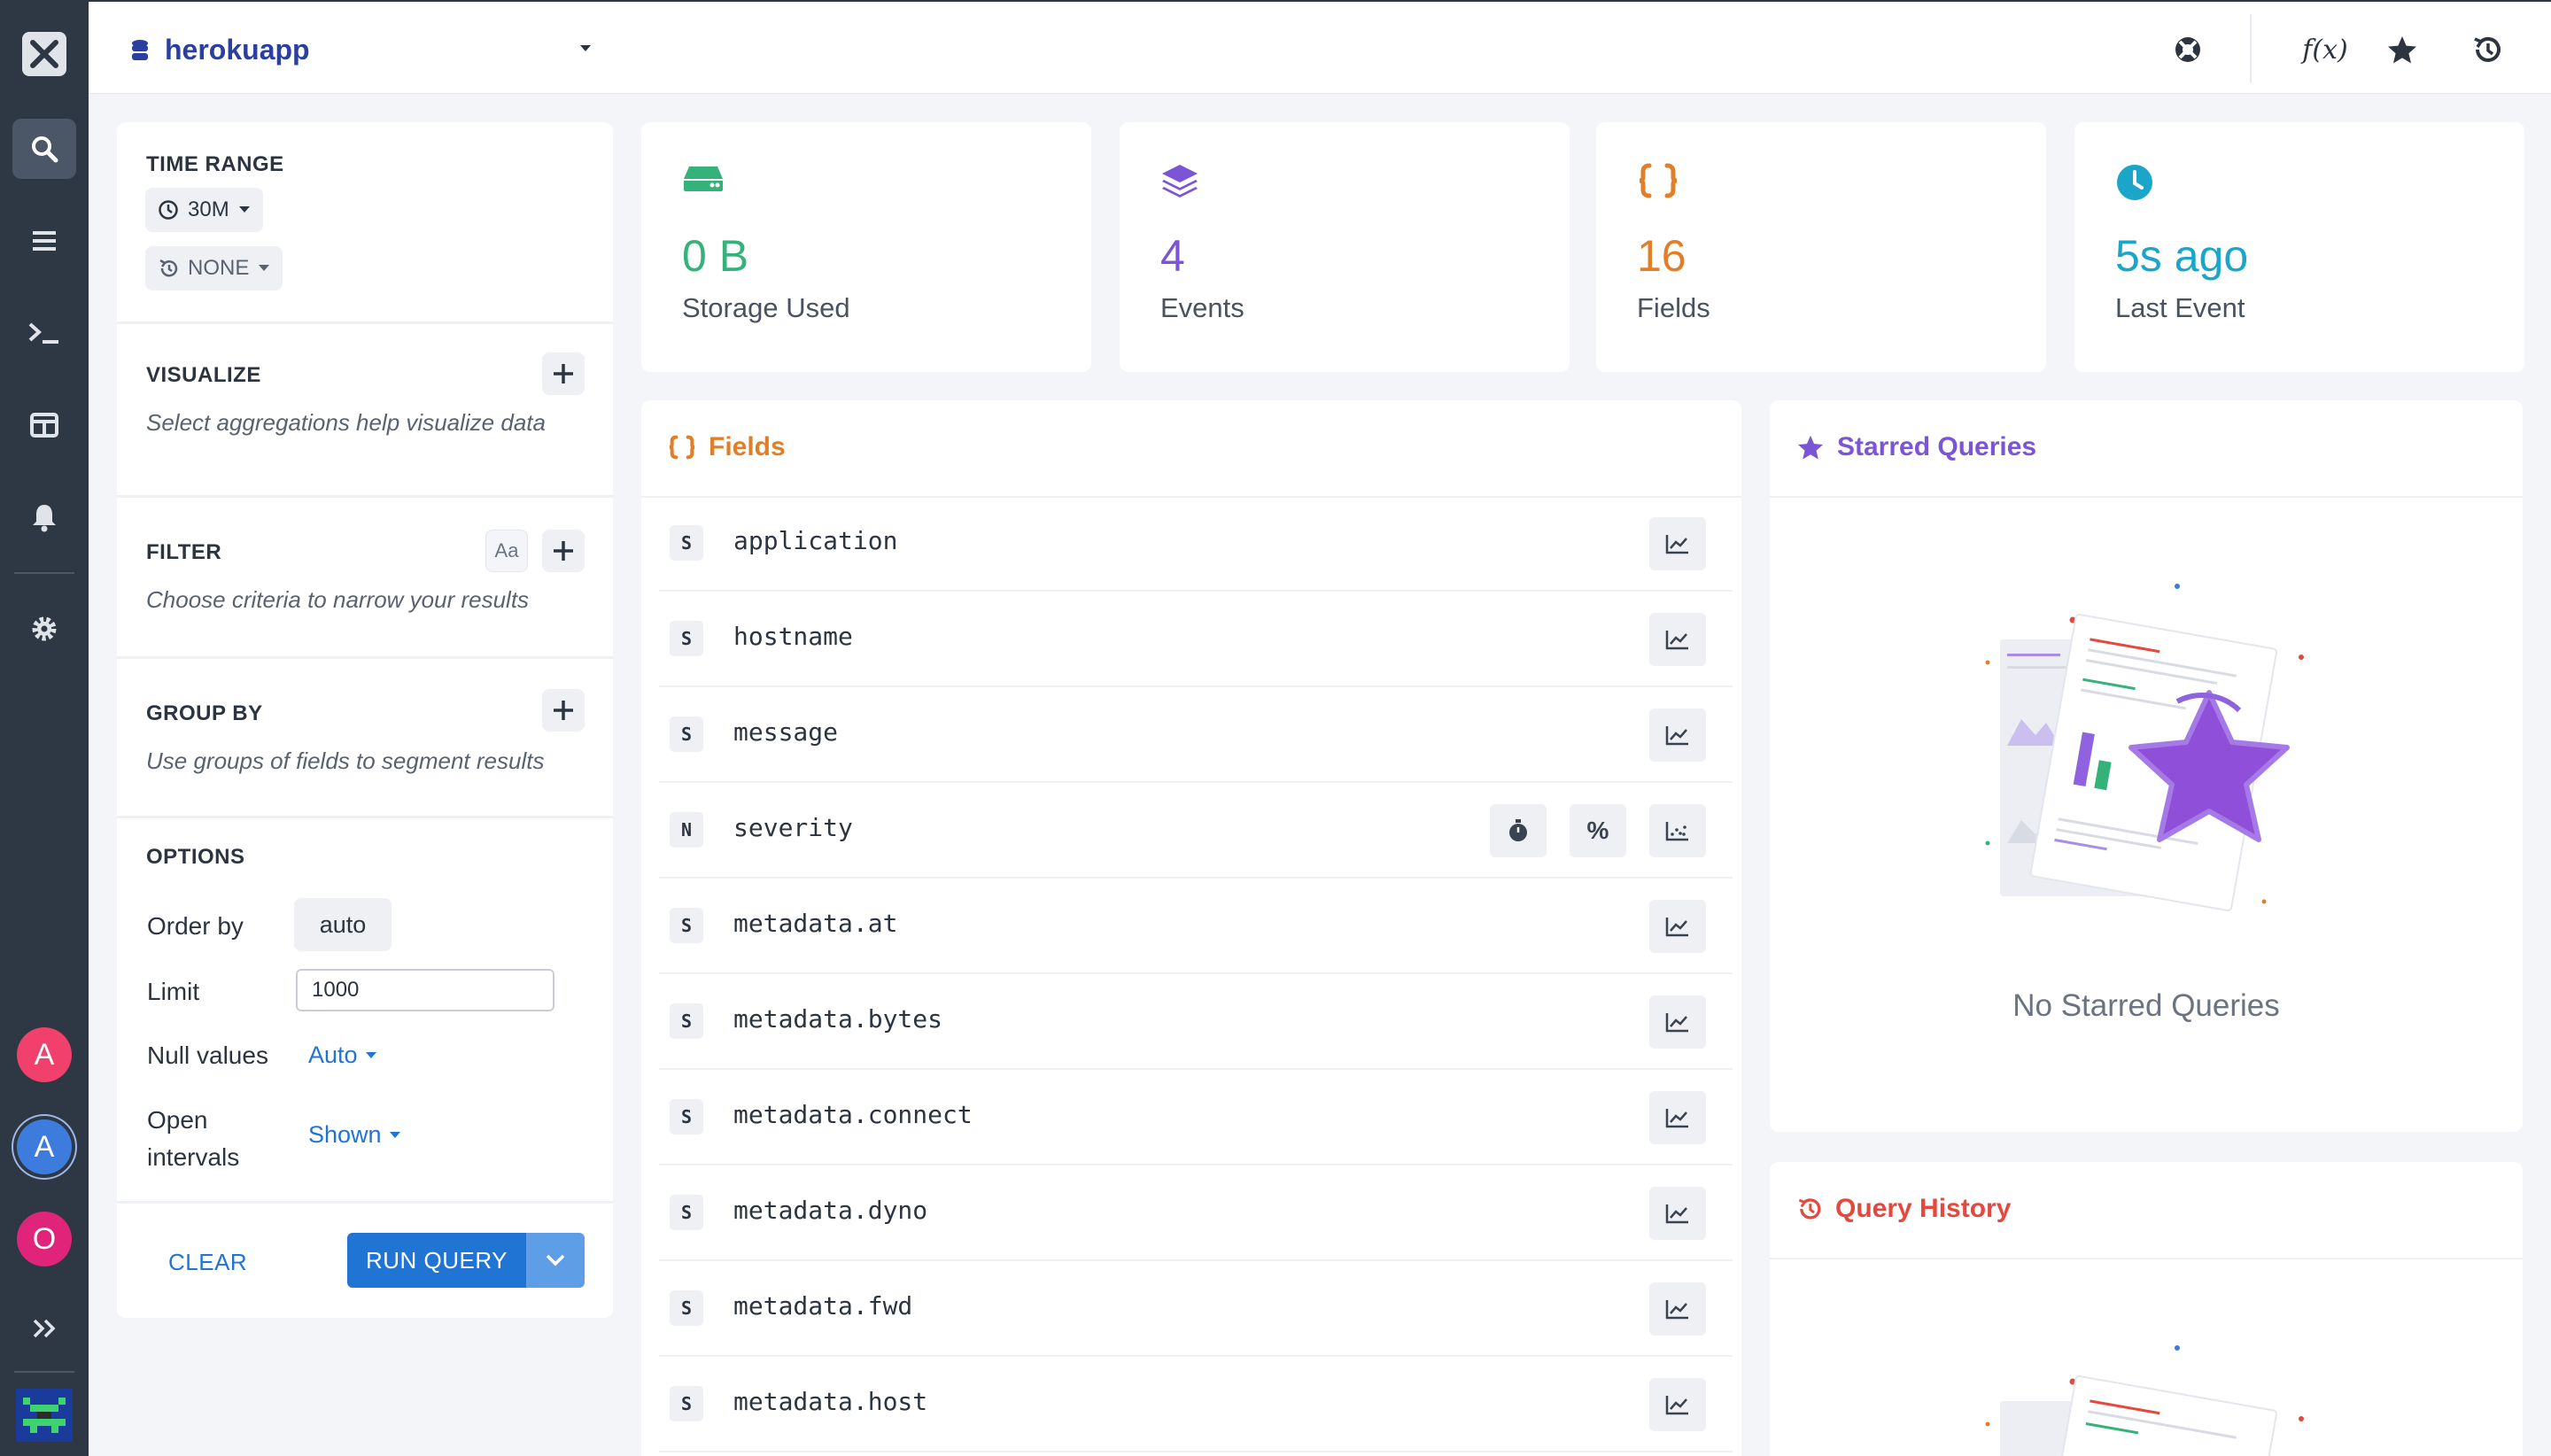 This screenshot has height=1456, width=2551. I want to click on help-button, so click(2188, 49).